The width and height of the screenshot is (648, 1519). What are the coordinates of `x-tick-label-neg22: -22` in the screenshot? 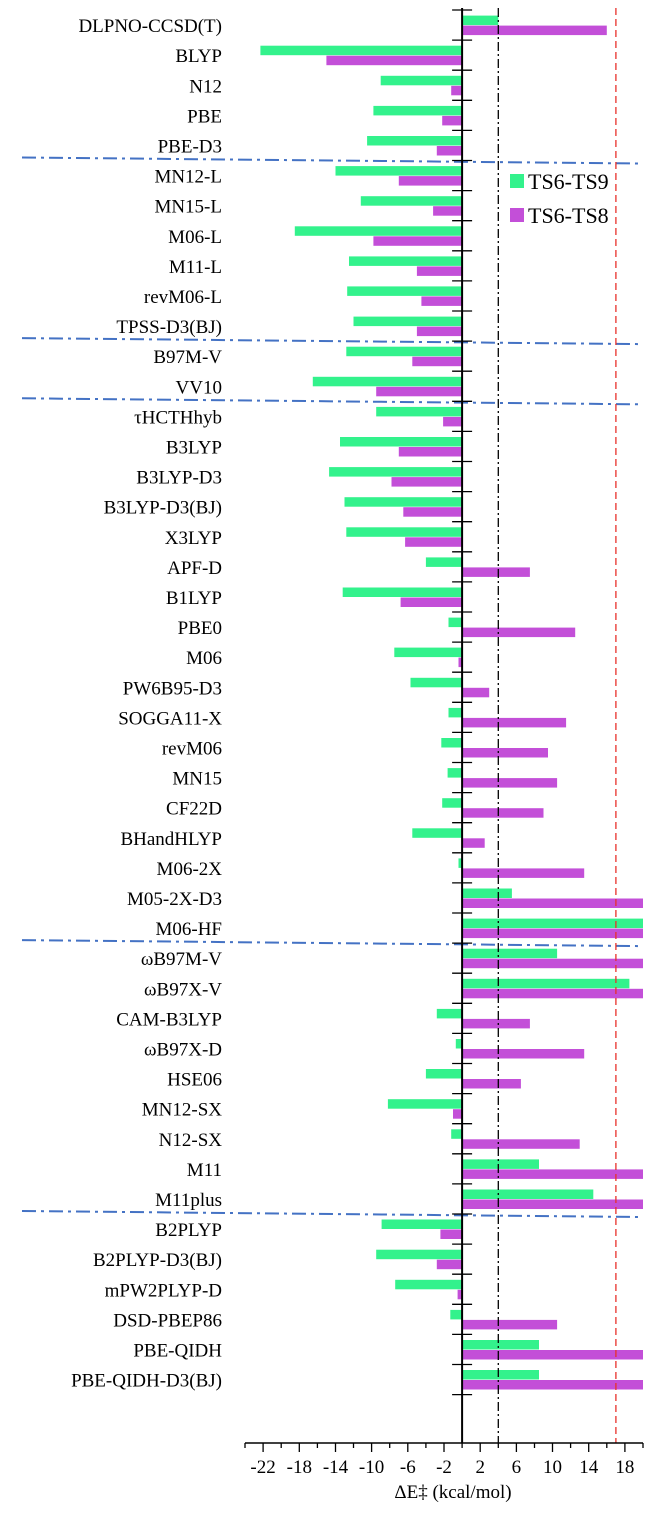 It's located at (262, 1467).